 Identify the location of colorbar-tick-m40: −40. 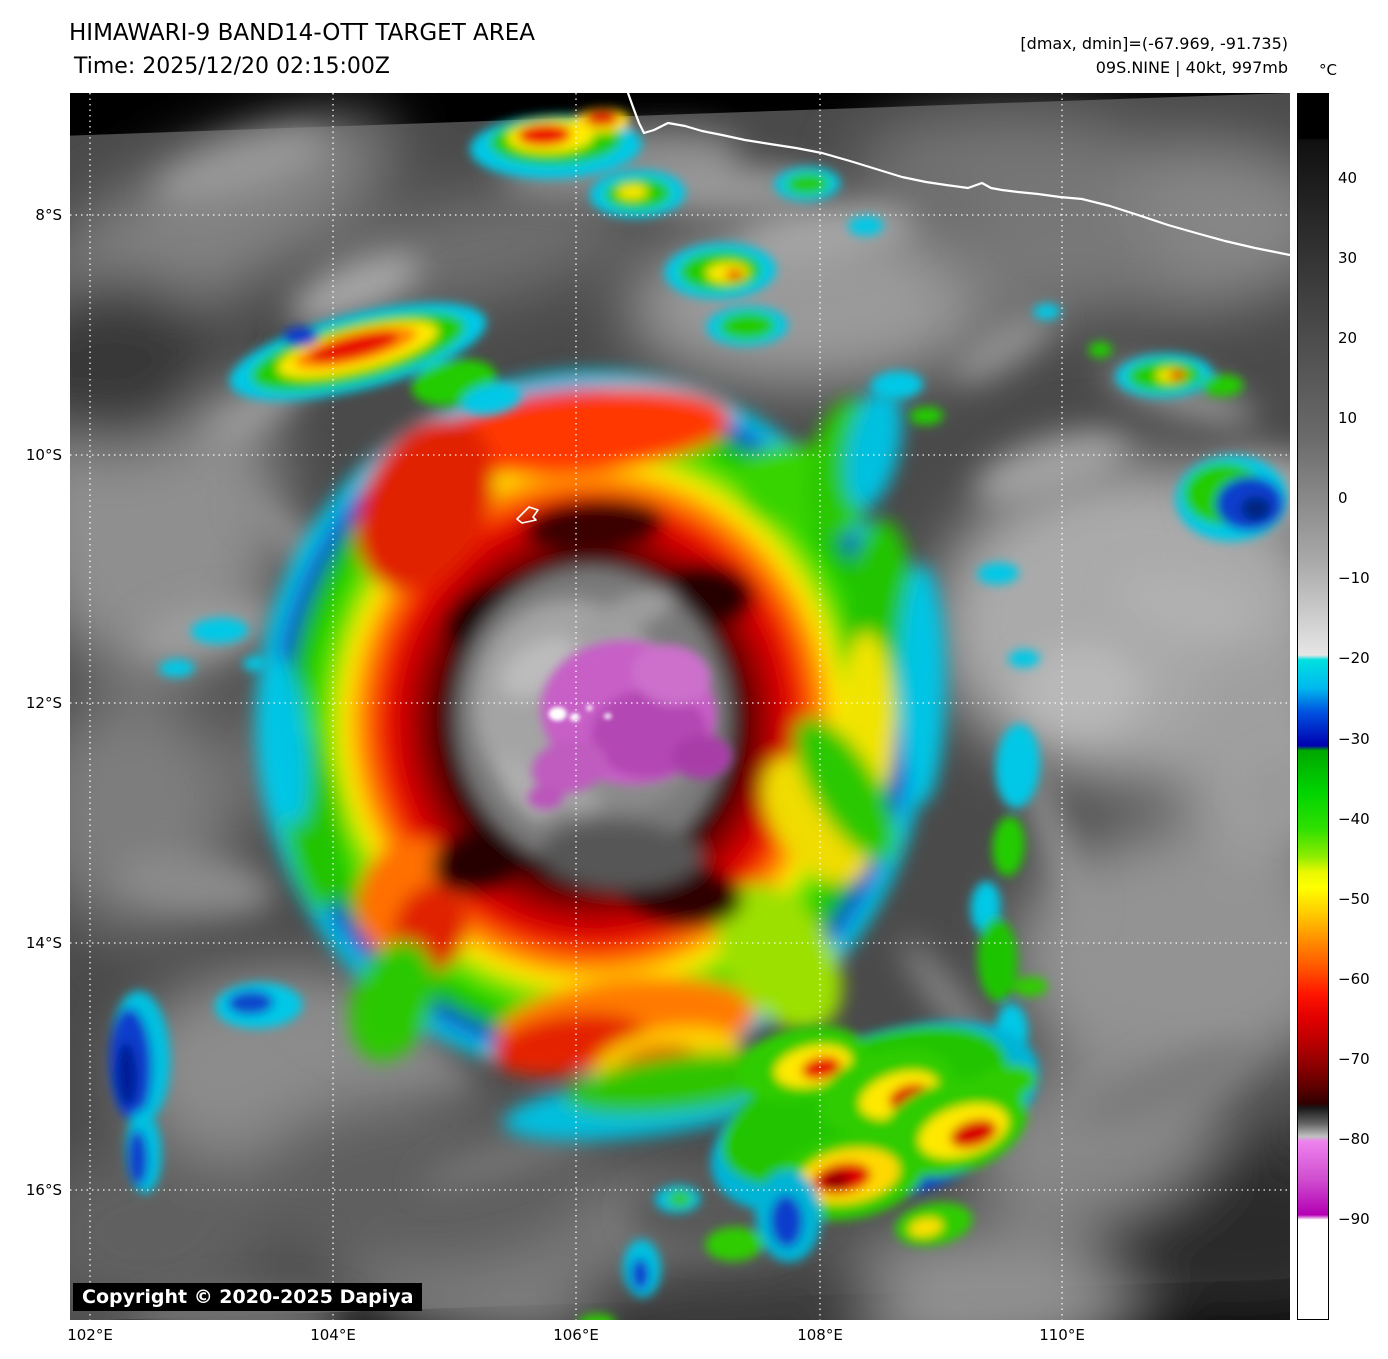
(1354, 819).